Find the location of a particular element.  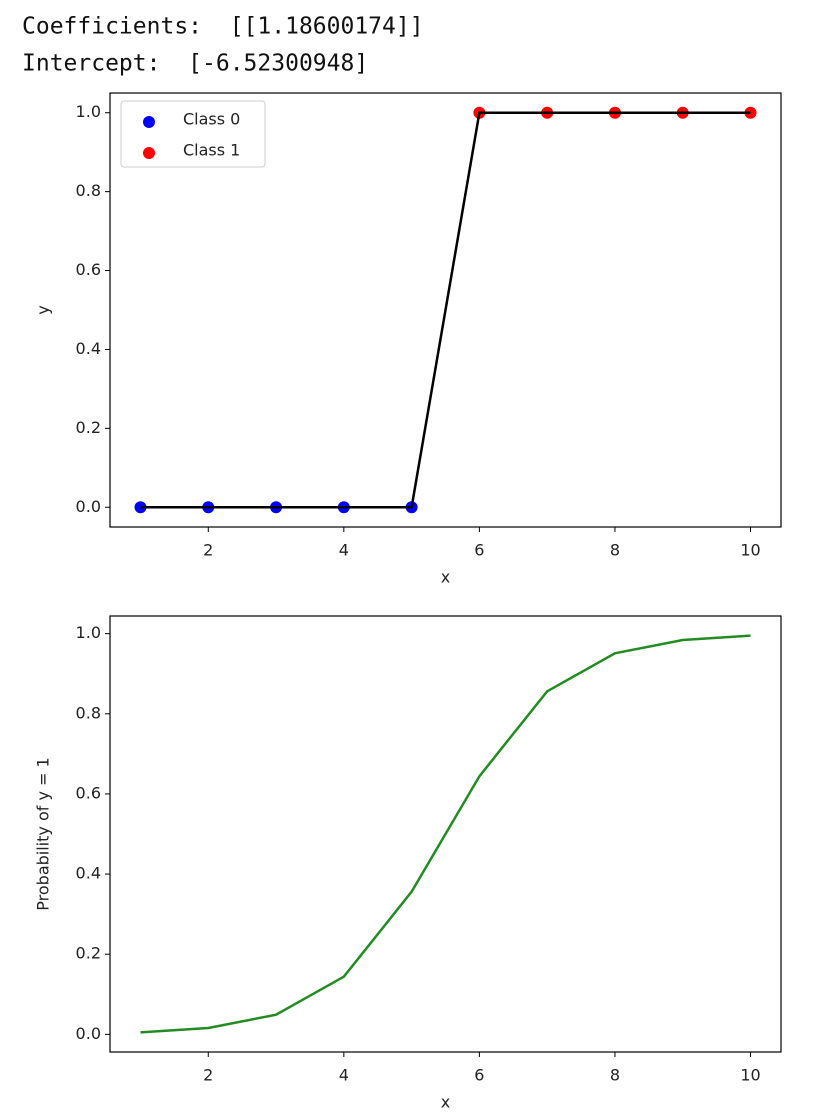

y-axis-label: y is located at coordinates (43, 309).